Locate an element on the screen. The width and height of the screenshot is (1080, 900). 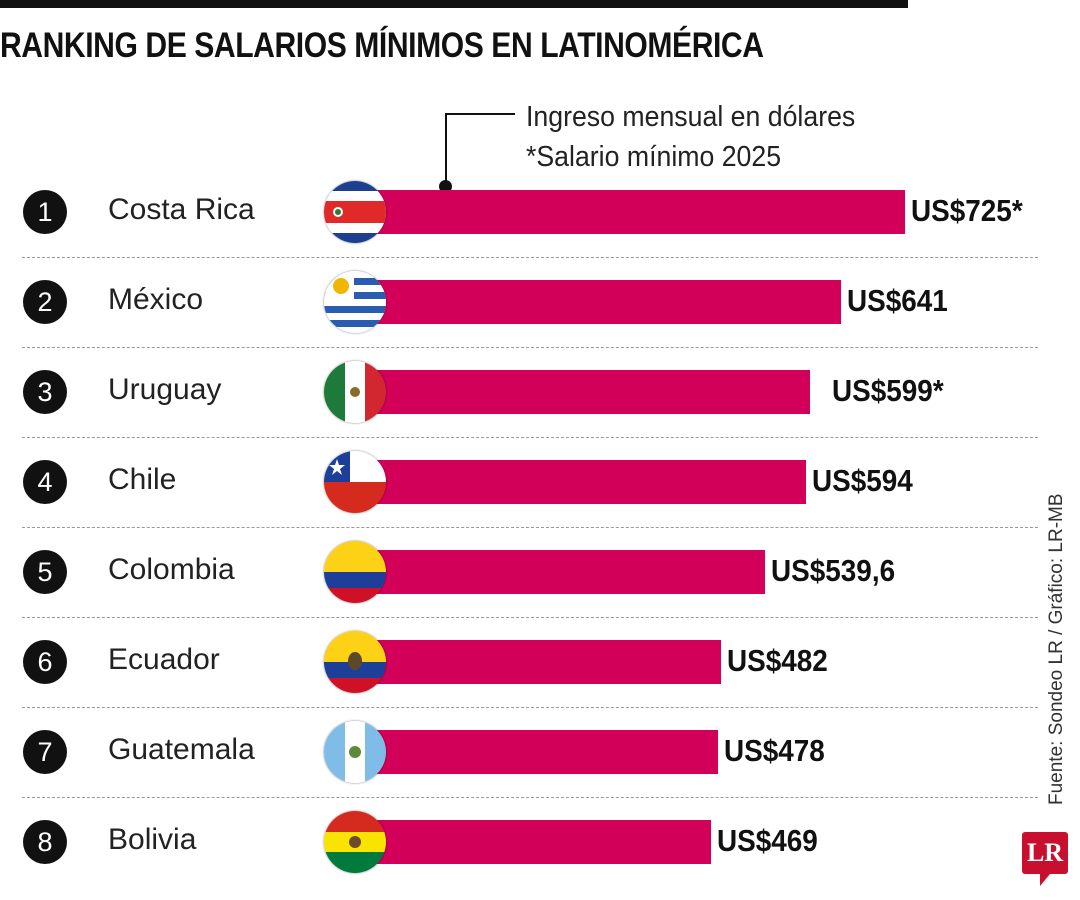
costa-rica-flag-icon is located at coordinates (355, 212).